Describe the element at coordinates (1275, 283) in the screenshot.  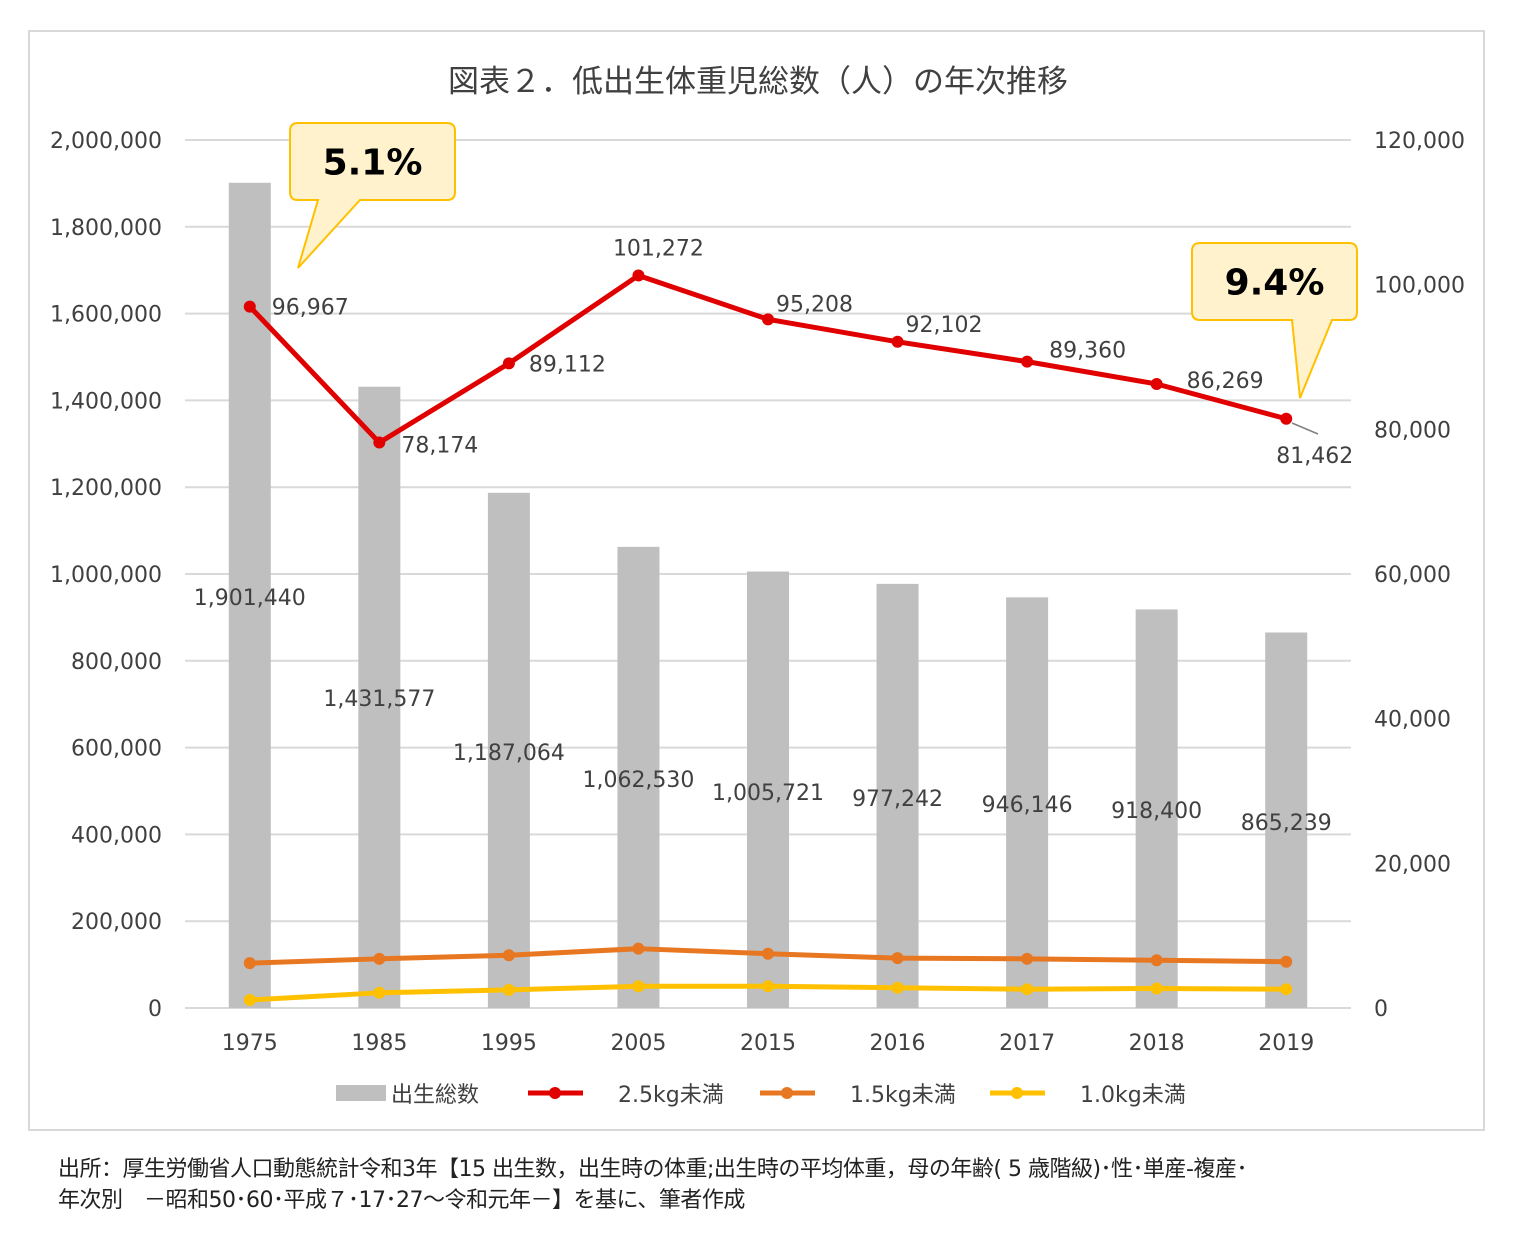
I see `annotation-2019-callout-text: 9.4%` at that location.